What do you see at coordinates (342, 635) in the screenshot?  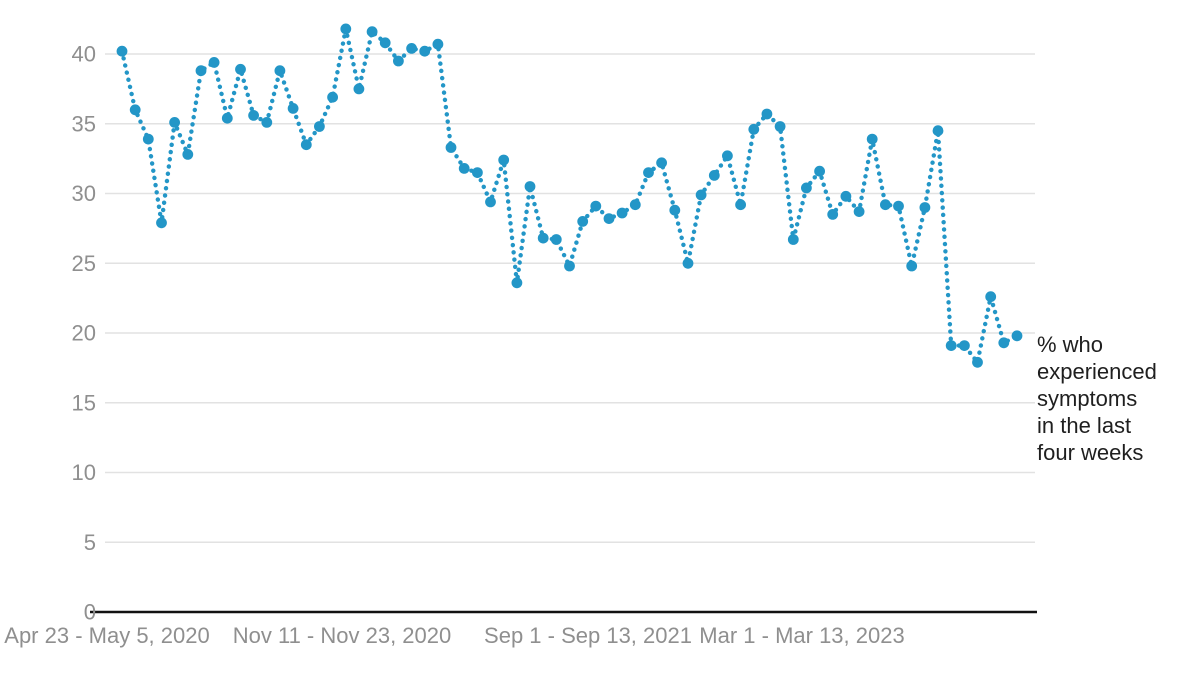 I see `x-tick-label: Nov 11 - Nov 23, 2020` at bounding box center [342, 635].